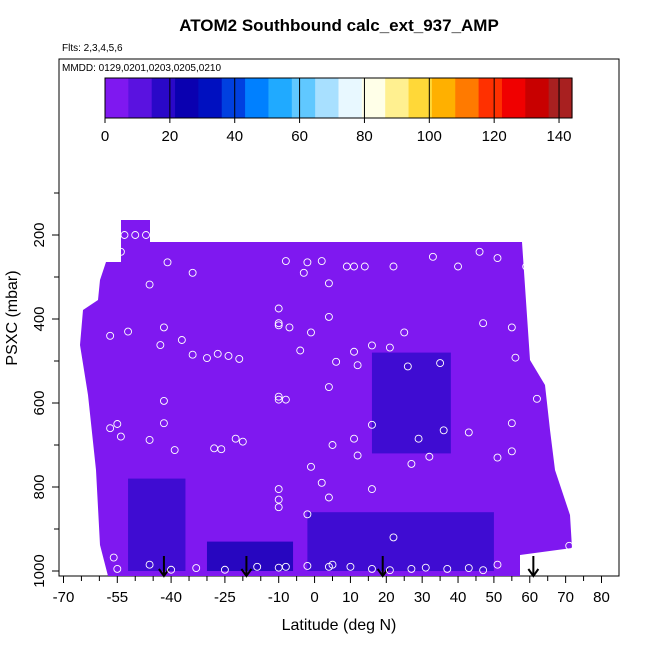 The image size is (650, 650). I want to click on colorbar-tick-label: 0, so click(105, 136).